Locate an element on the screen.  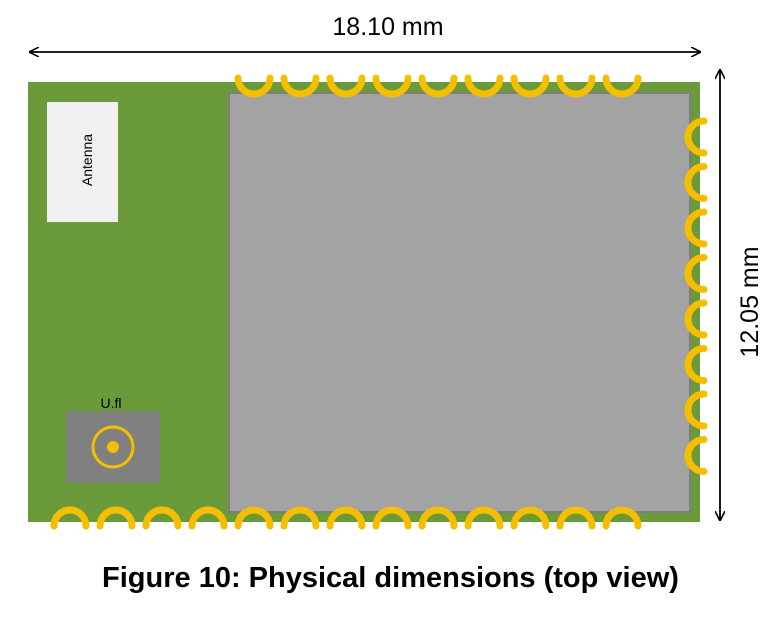
top-pad-row is located at coordinates (438, 86).